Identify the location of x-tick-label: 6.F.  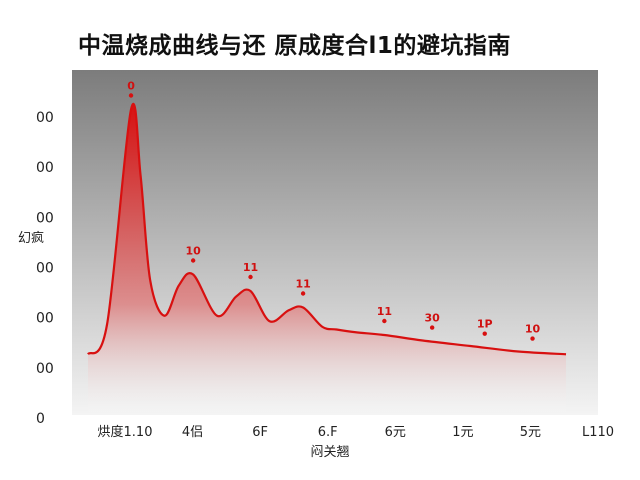
(328, 432).